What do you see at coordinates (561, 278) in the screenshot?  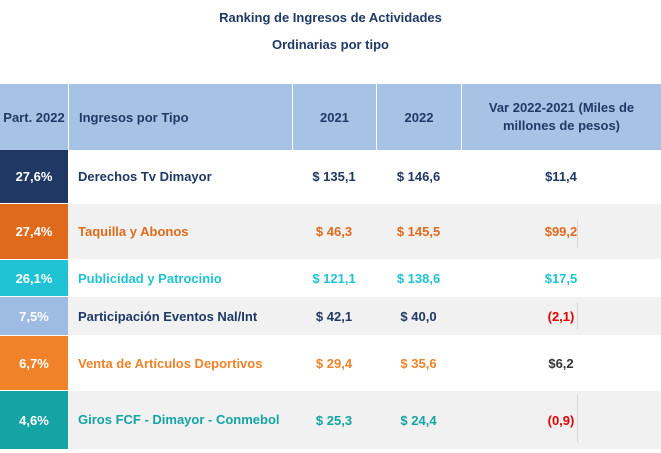 I see `row-var: $17,5` at bounding box center [561, 278].